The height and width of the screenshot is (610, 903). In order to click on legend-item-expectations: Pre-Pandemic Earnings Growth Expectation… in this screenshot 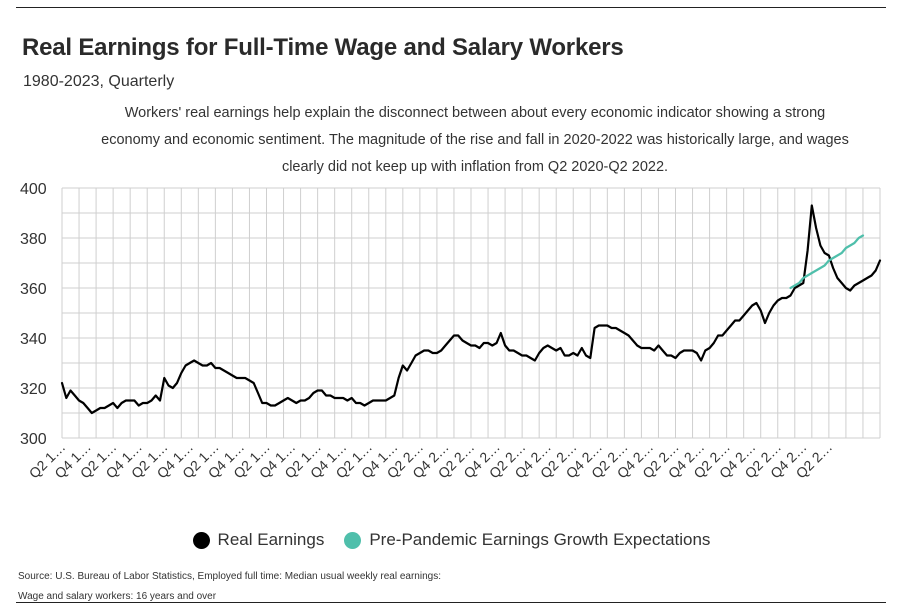, I will do `click(527, 540)`.